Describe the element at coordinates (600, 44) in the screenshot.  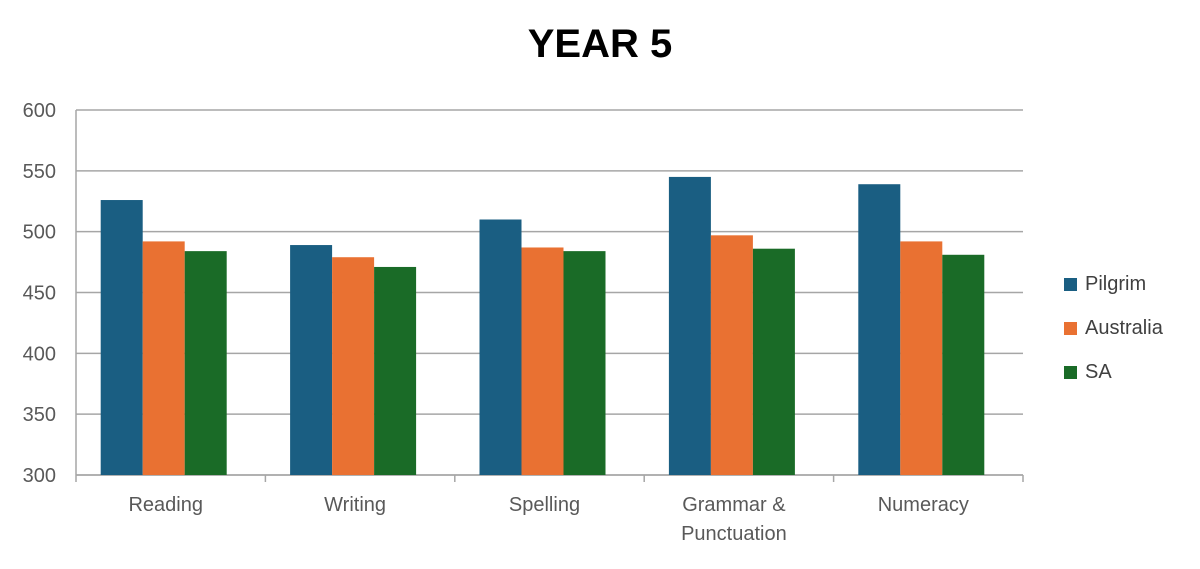
I see `chart-title: YEAR 5` at that location.